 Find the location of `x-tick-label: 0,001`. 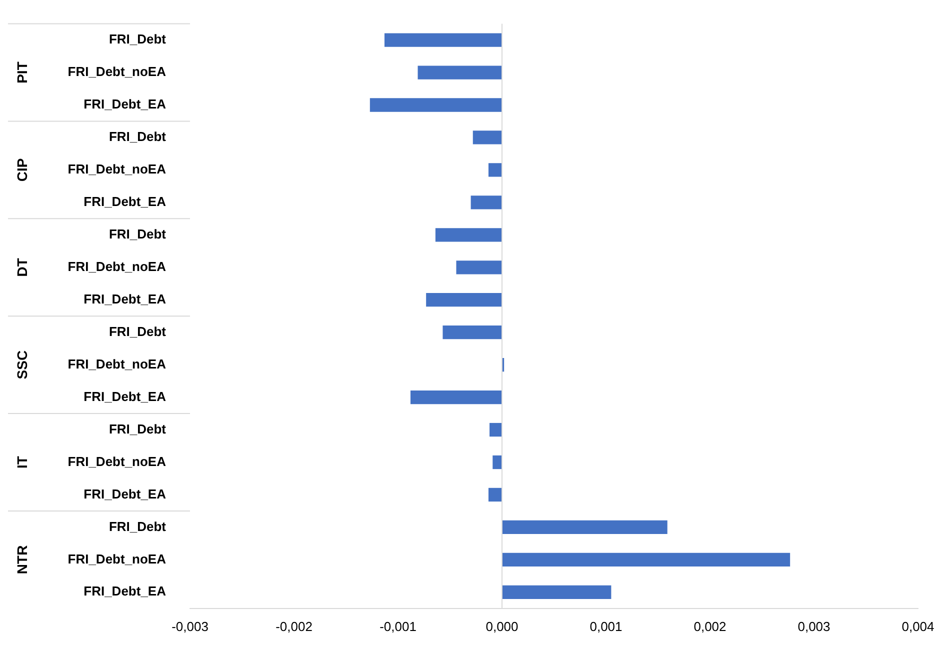

x-tick-label: 0,001 is located at coordinates (606, 626).